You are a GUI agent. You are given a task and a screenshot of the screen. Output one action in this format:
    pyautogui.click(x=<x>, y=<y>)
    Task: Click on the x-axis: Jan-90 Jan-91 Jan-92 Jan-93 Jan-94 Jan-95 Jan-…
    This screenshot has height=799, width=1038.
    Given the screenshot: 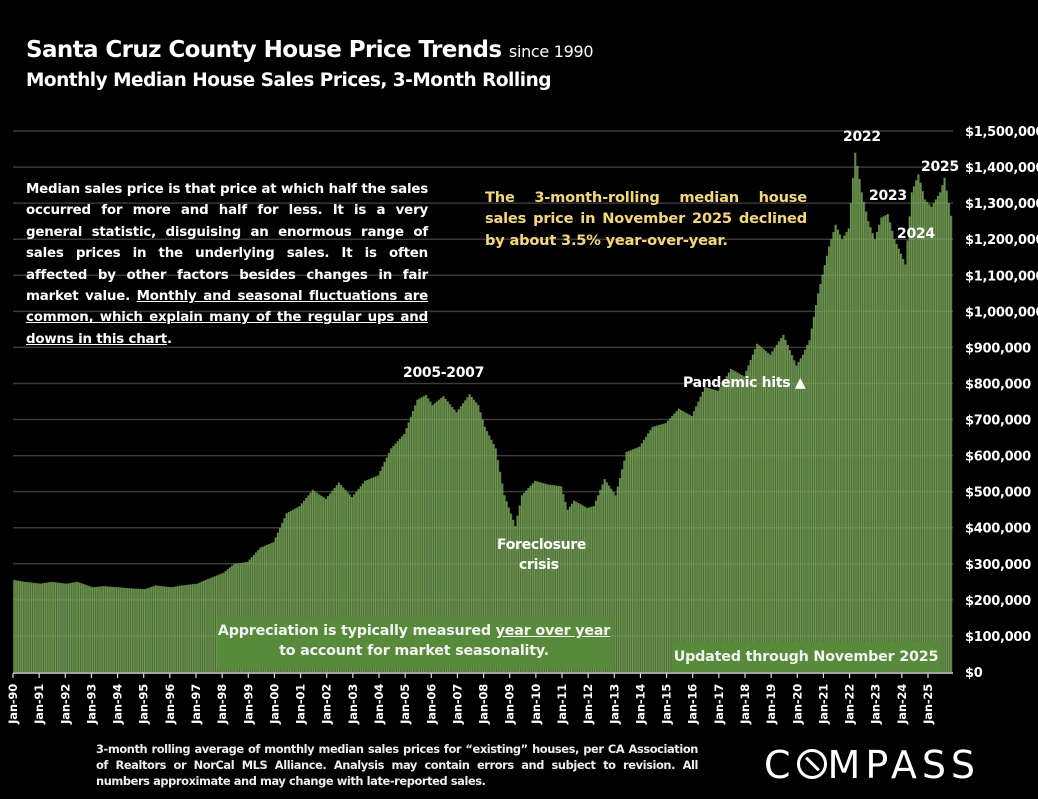 What is the action you would take?
    pyautogui.click(x=479, y=698)
    